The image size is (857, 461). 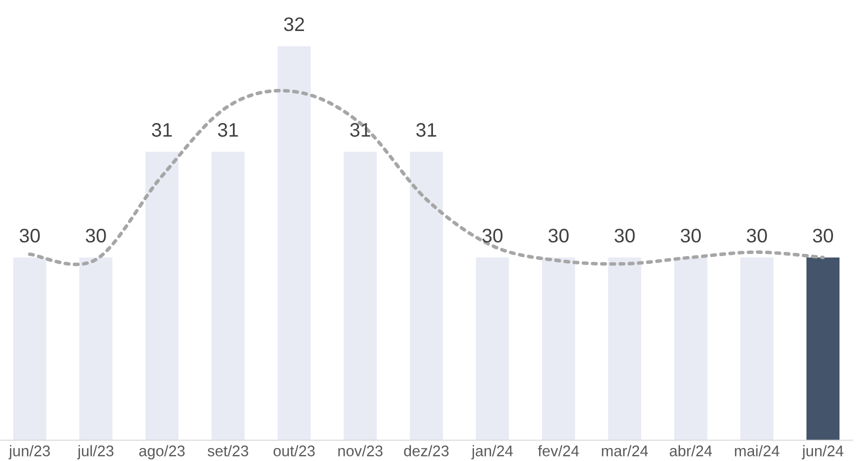 What do you see at coordinates (492, 452) in the screenshot?
I see `x-tick-label: jan/24` at bounding box center [492, 452].